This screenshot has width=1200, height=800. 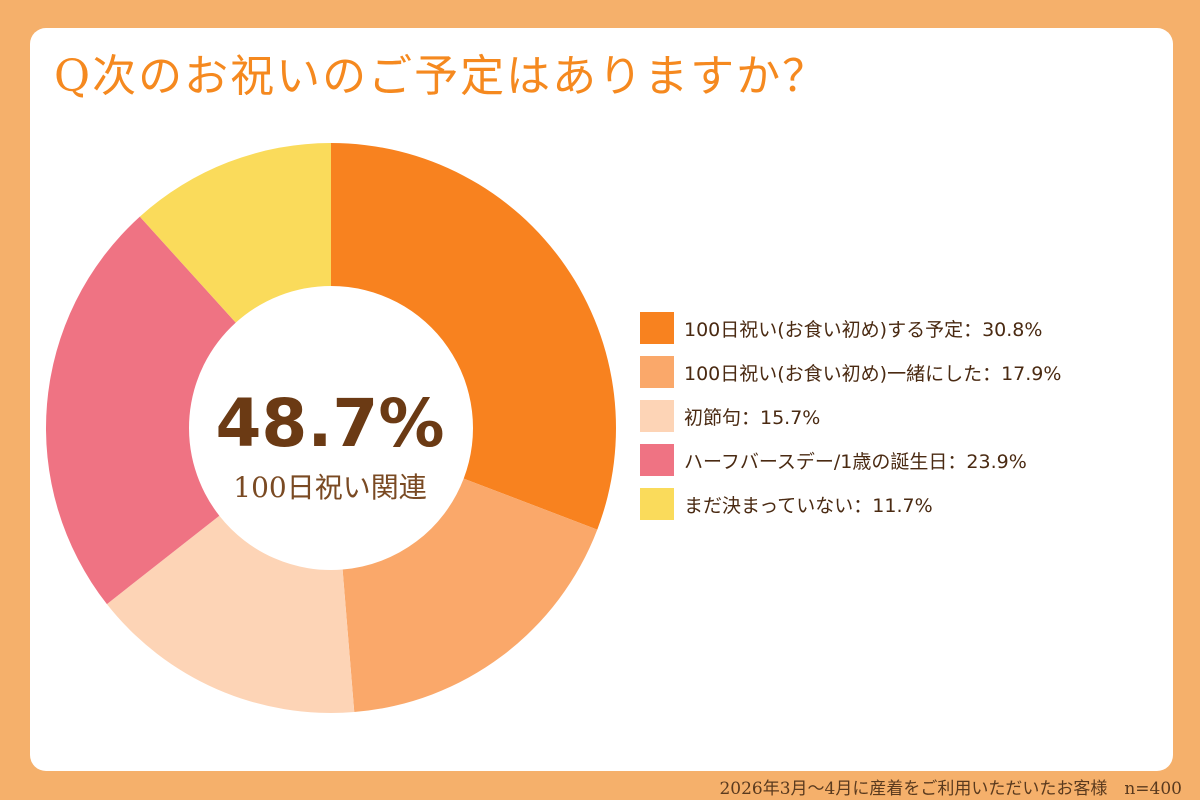 I want to click on legend-item-3: 初節句：15.7%, so click(x=850, y=416).